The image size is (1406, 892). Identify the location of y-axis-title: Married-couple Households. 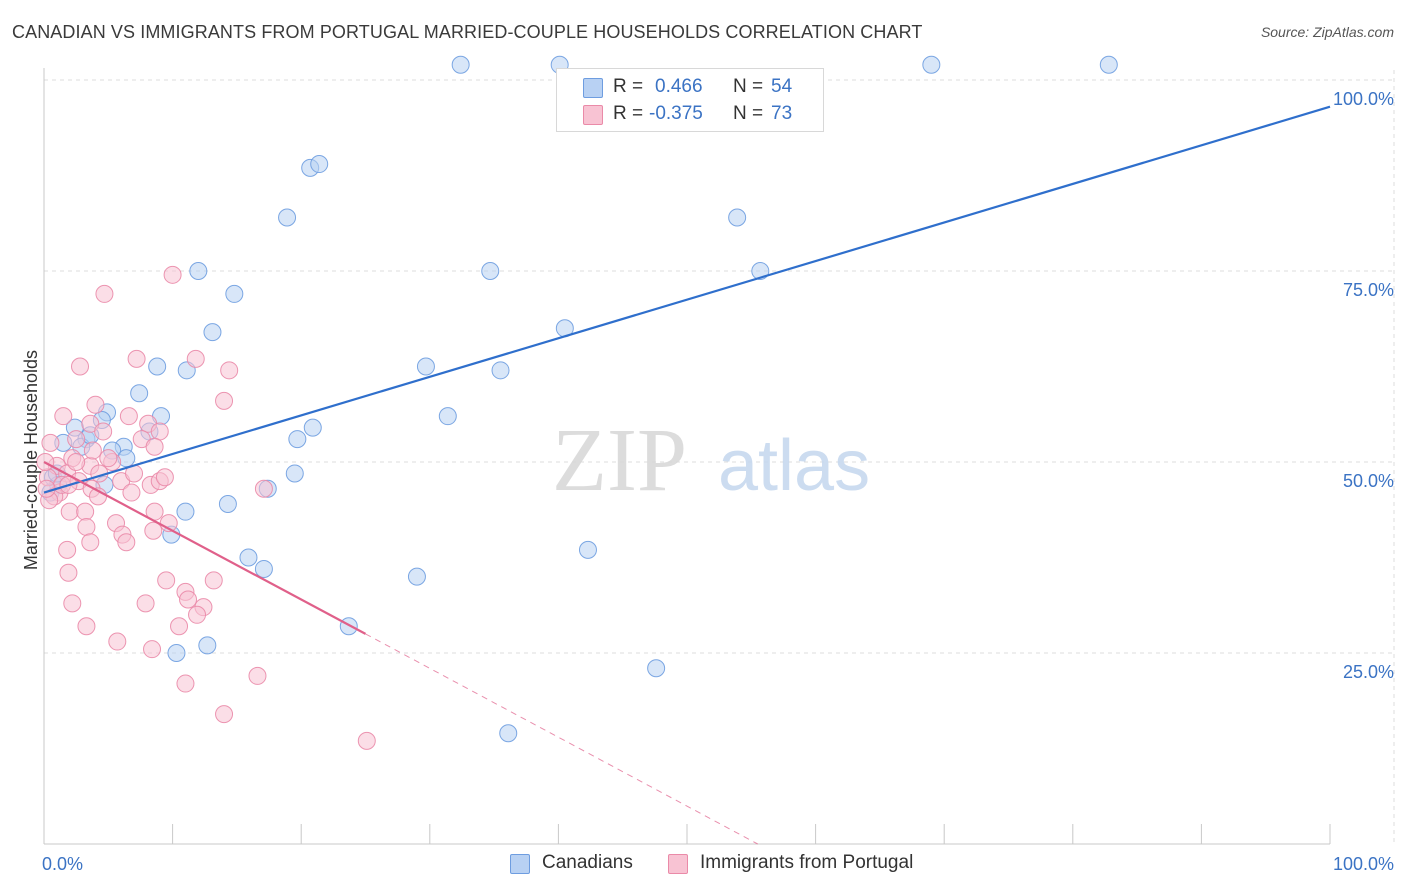
(31, 460).